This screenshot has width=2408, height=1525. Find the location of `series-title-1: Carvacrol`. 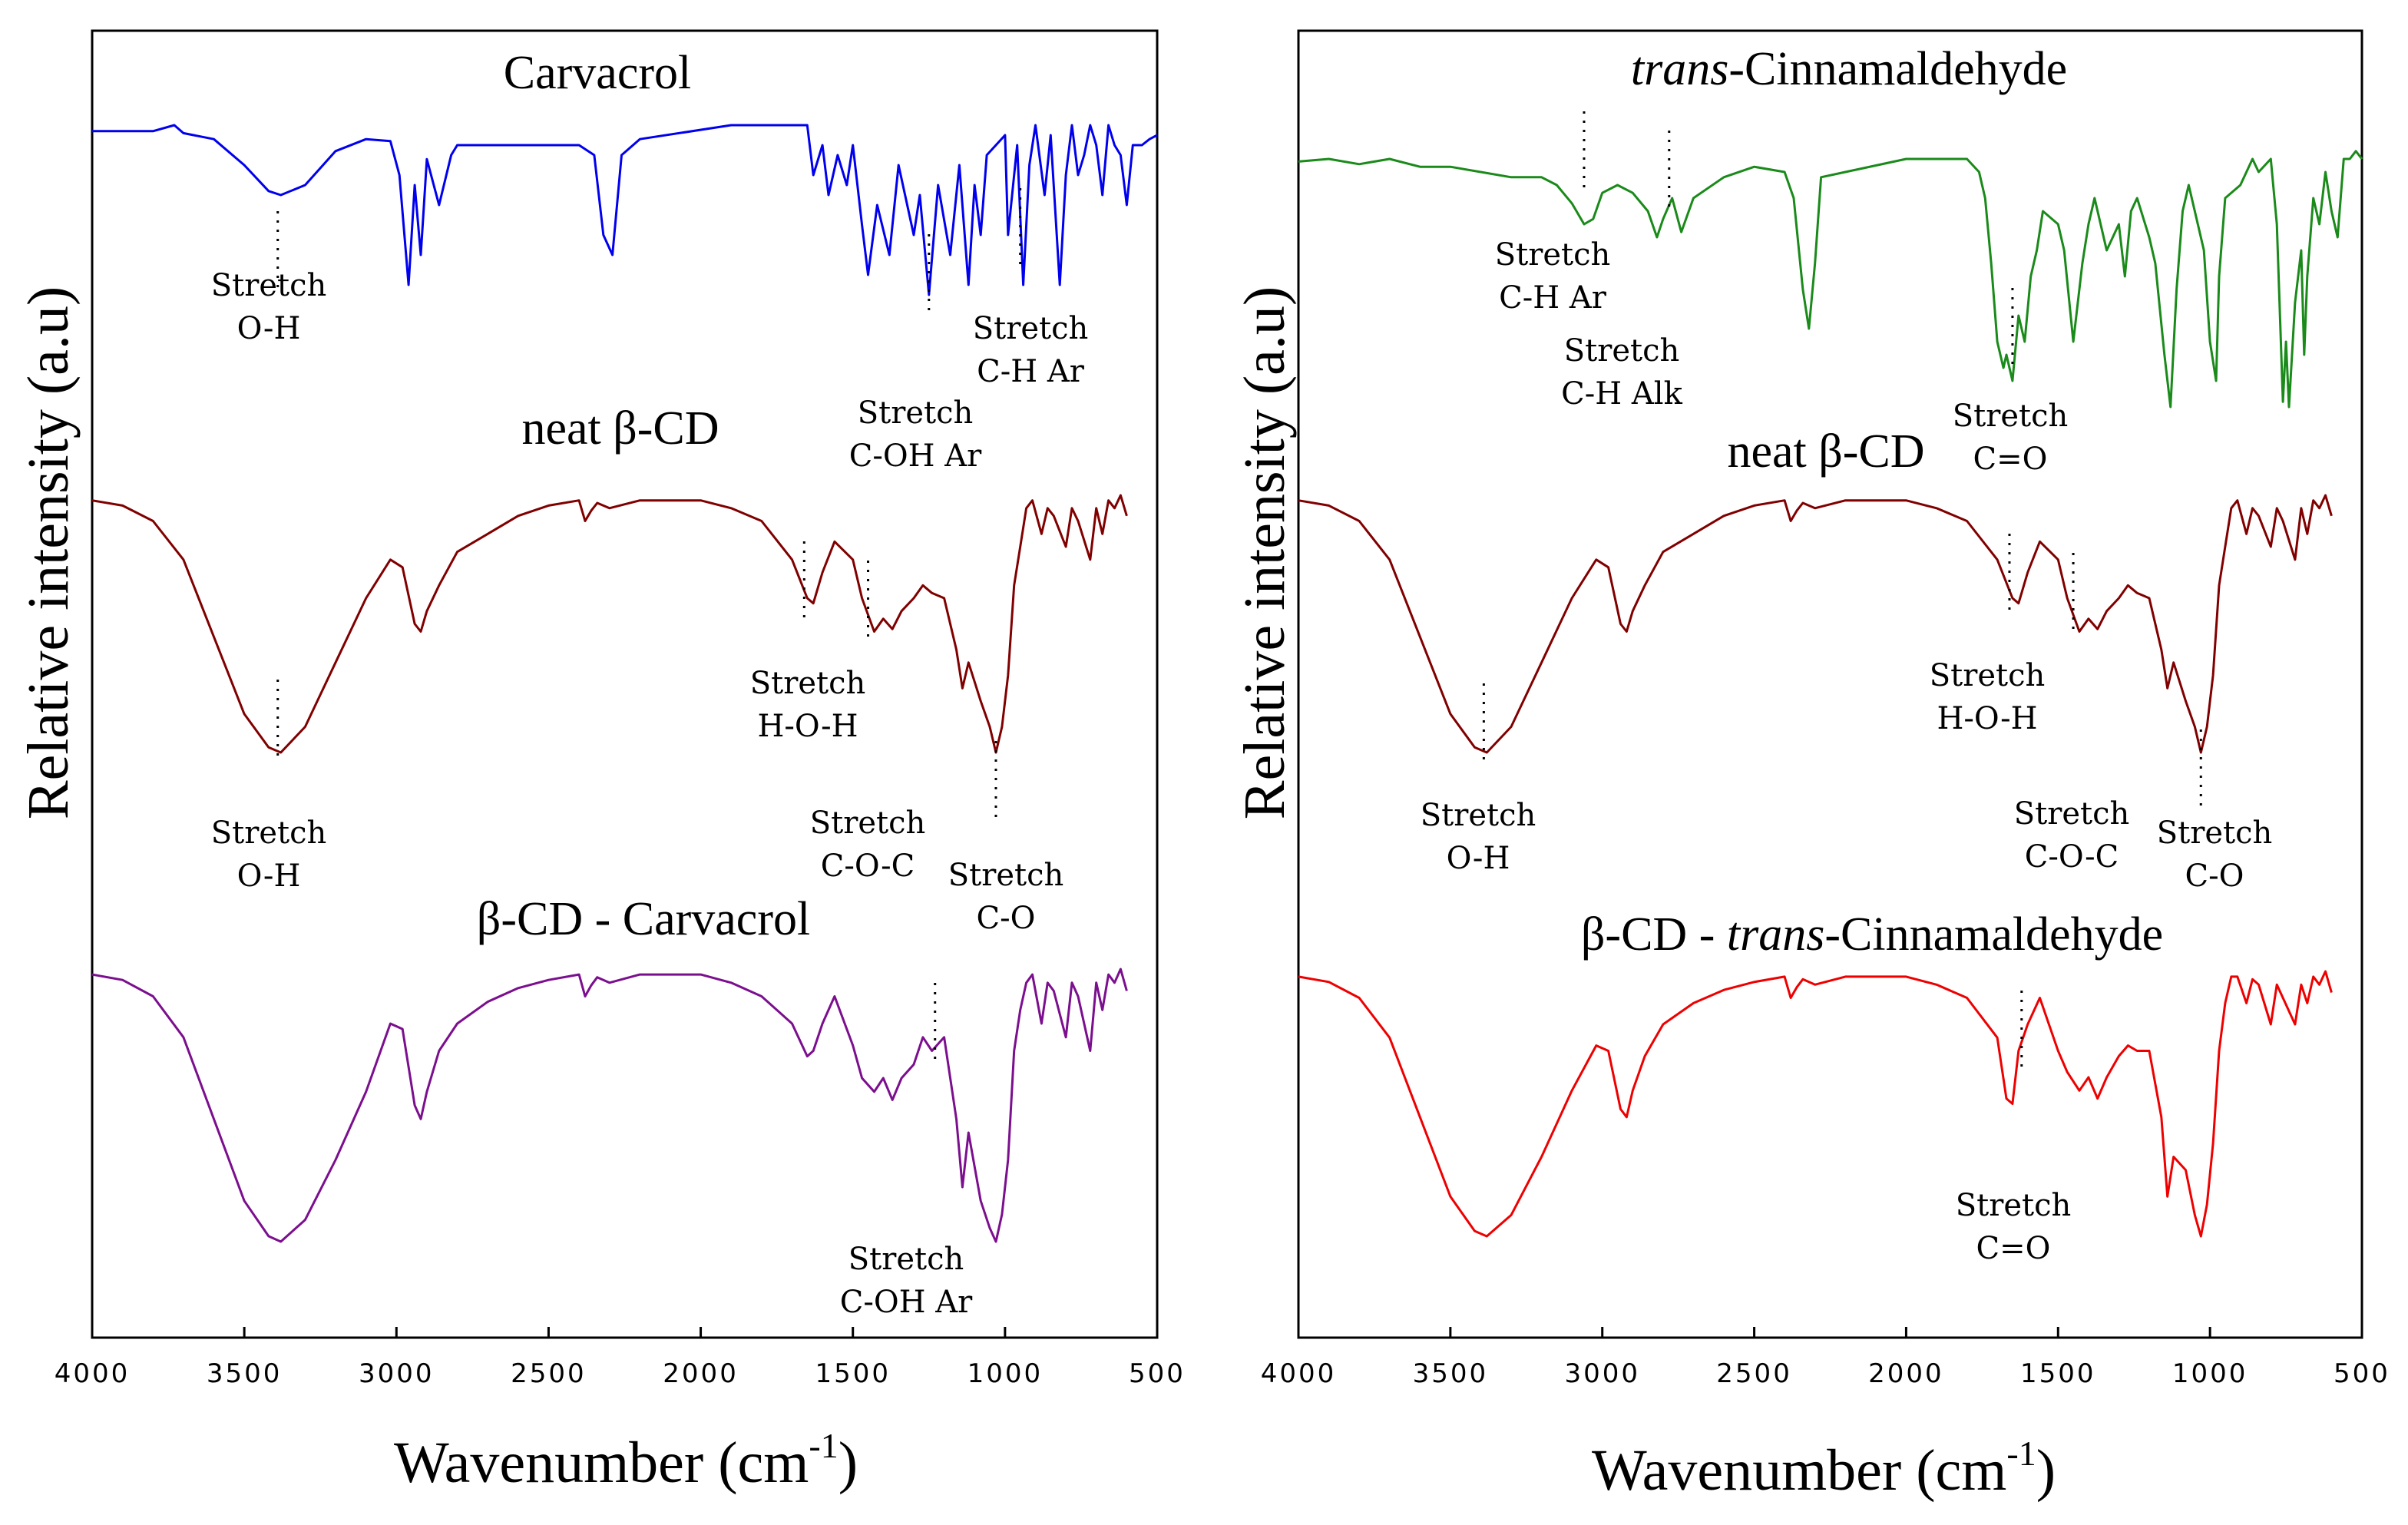

series-title-1: Carvacrol is located at coordinates (598, 73).